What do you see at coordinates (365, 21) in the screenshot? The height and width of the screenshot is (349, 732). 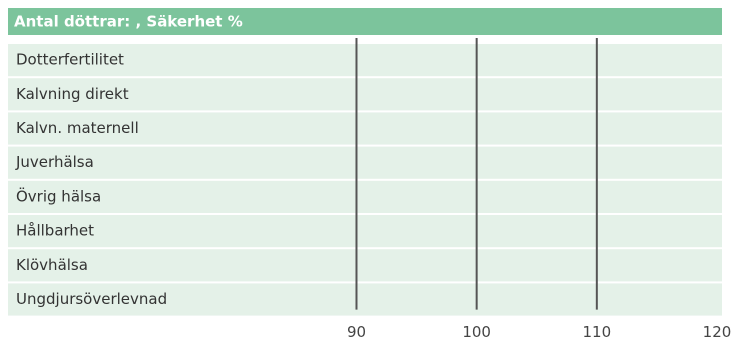 I see `header-bar` at bounding box center [365, 21].